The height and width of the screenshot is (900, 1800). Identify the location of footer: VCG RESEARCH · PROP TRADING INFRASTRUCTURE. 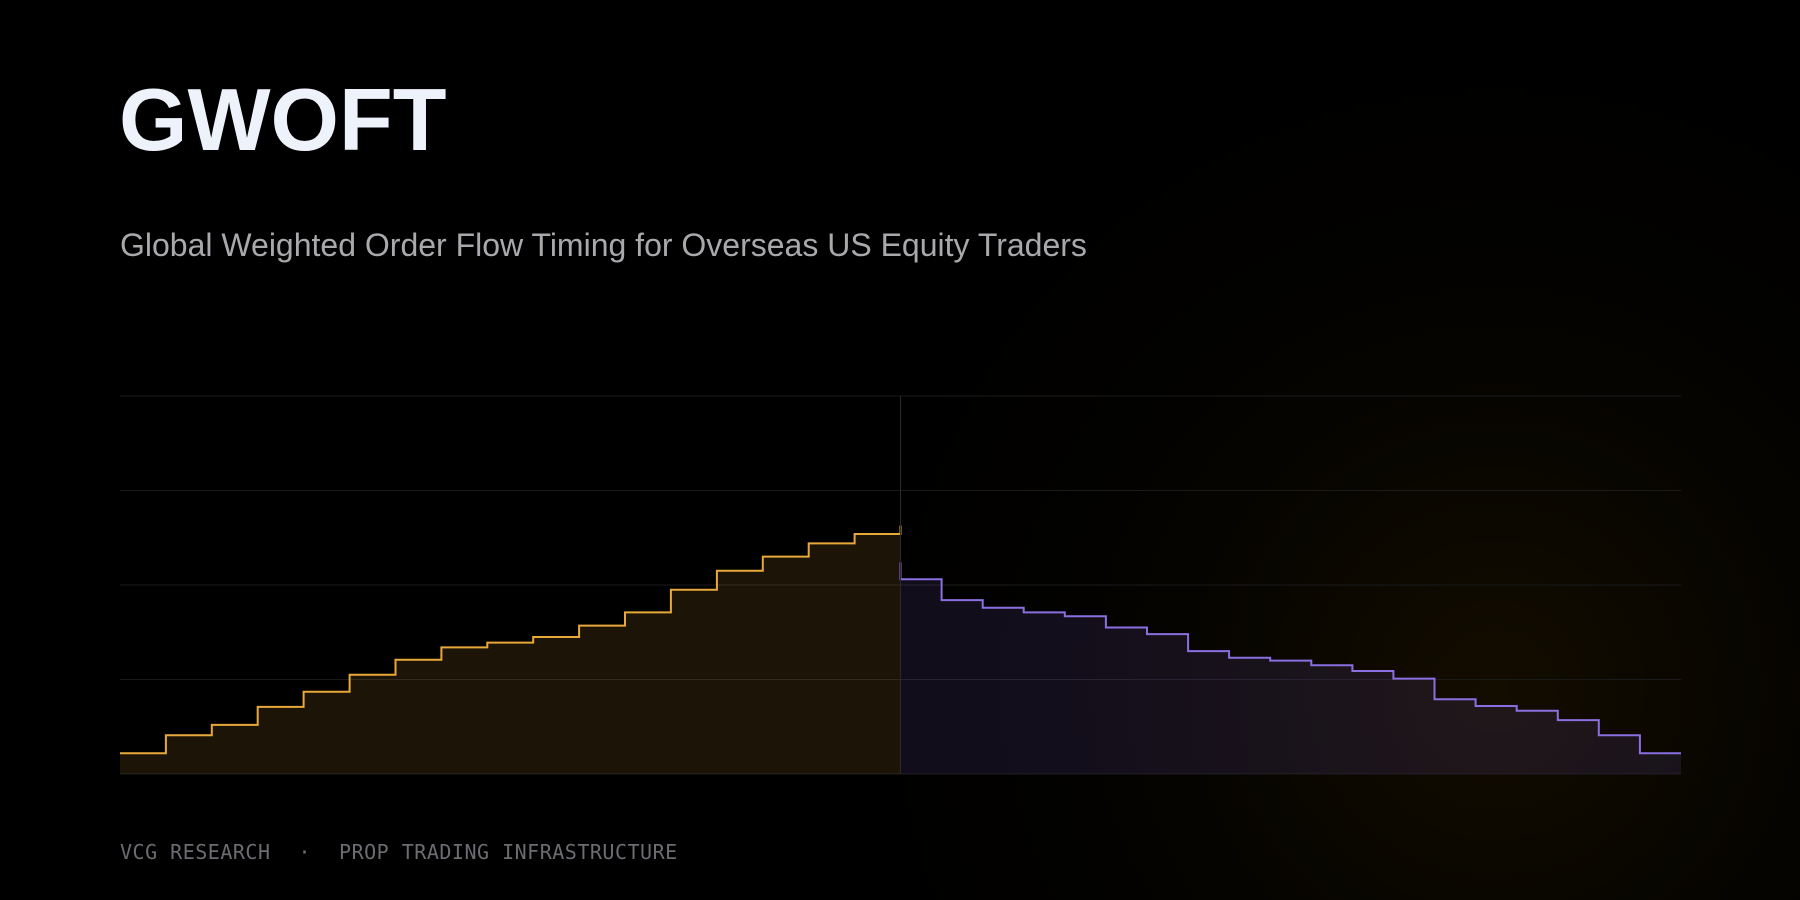
(399, 852).